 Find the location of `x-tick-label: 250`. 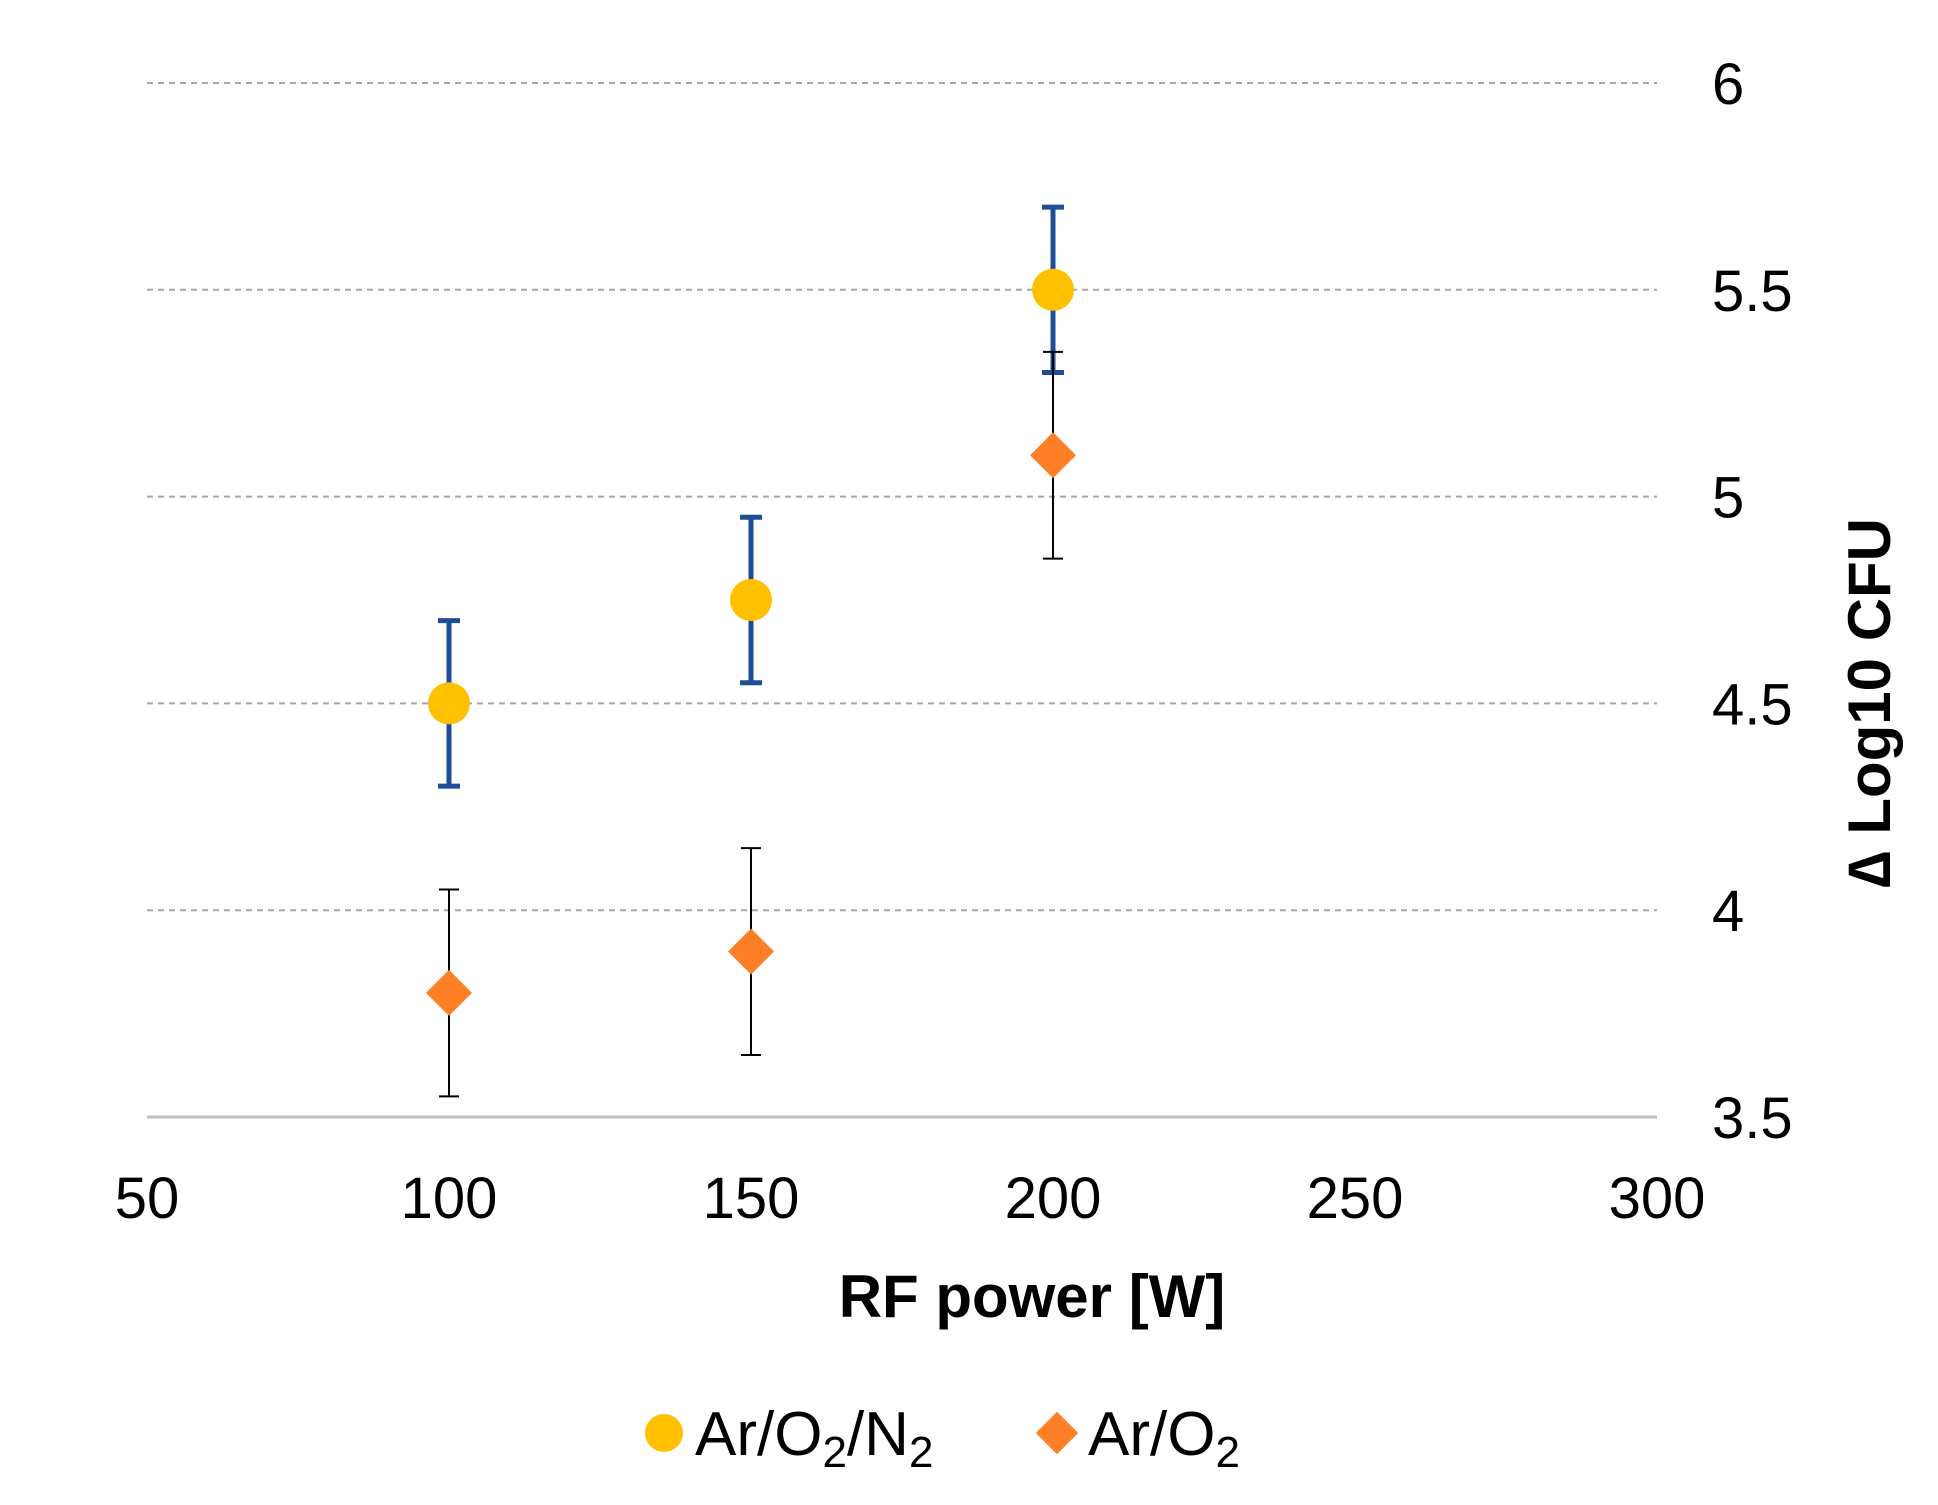

x-tick-label: 250 is located at coordinates (1355, 1198).